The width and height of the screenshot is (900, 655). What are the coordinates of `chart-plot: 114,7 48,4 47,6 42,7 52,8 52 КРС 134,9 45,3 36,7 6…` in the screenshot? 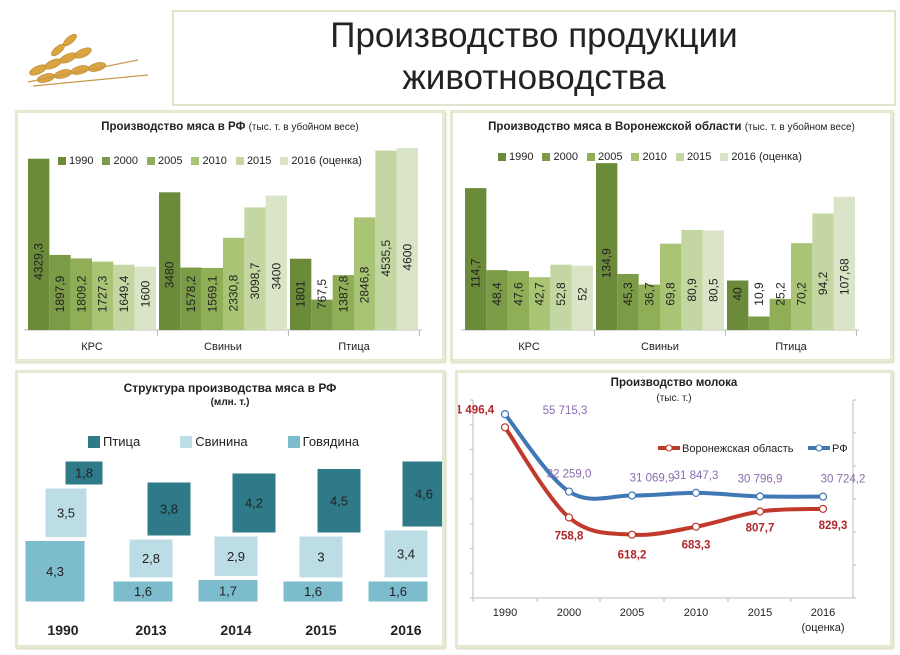 It's located at (660, 258).